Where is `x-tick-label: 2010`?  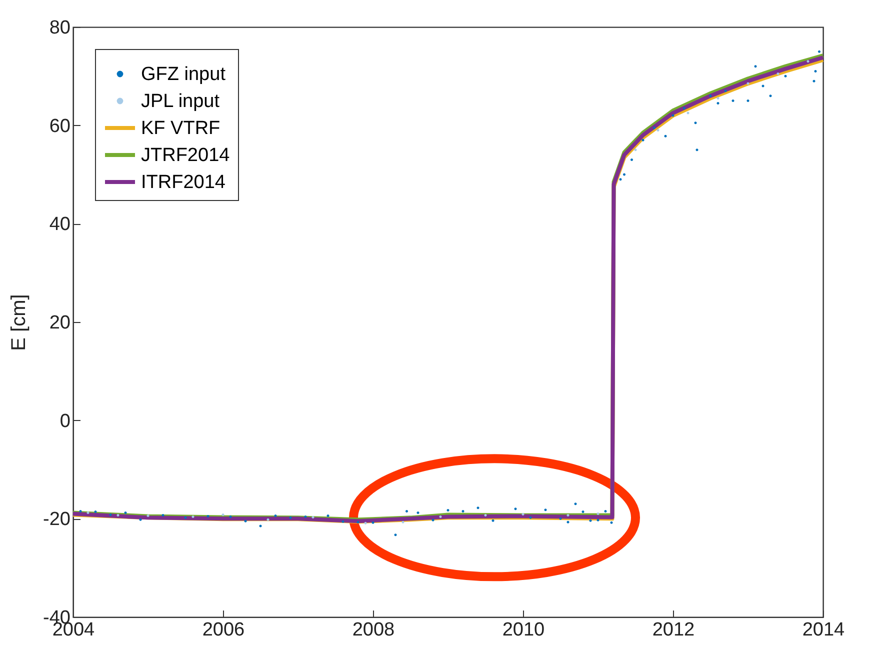 x-tick-label: 2010 is located at coordinates (523, 630).